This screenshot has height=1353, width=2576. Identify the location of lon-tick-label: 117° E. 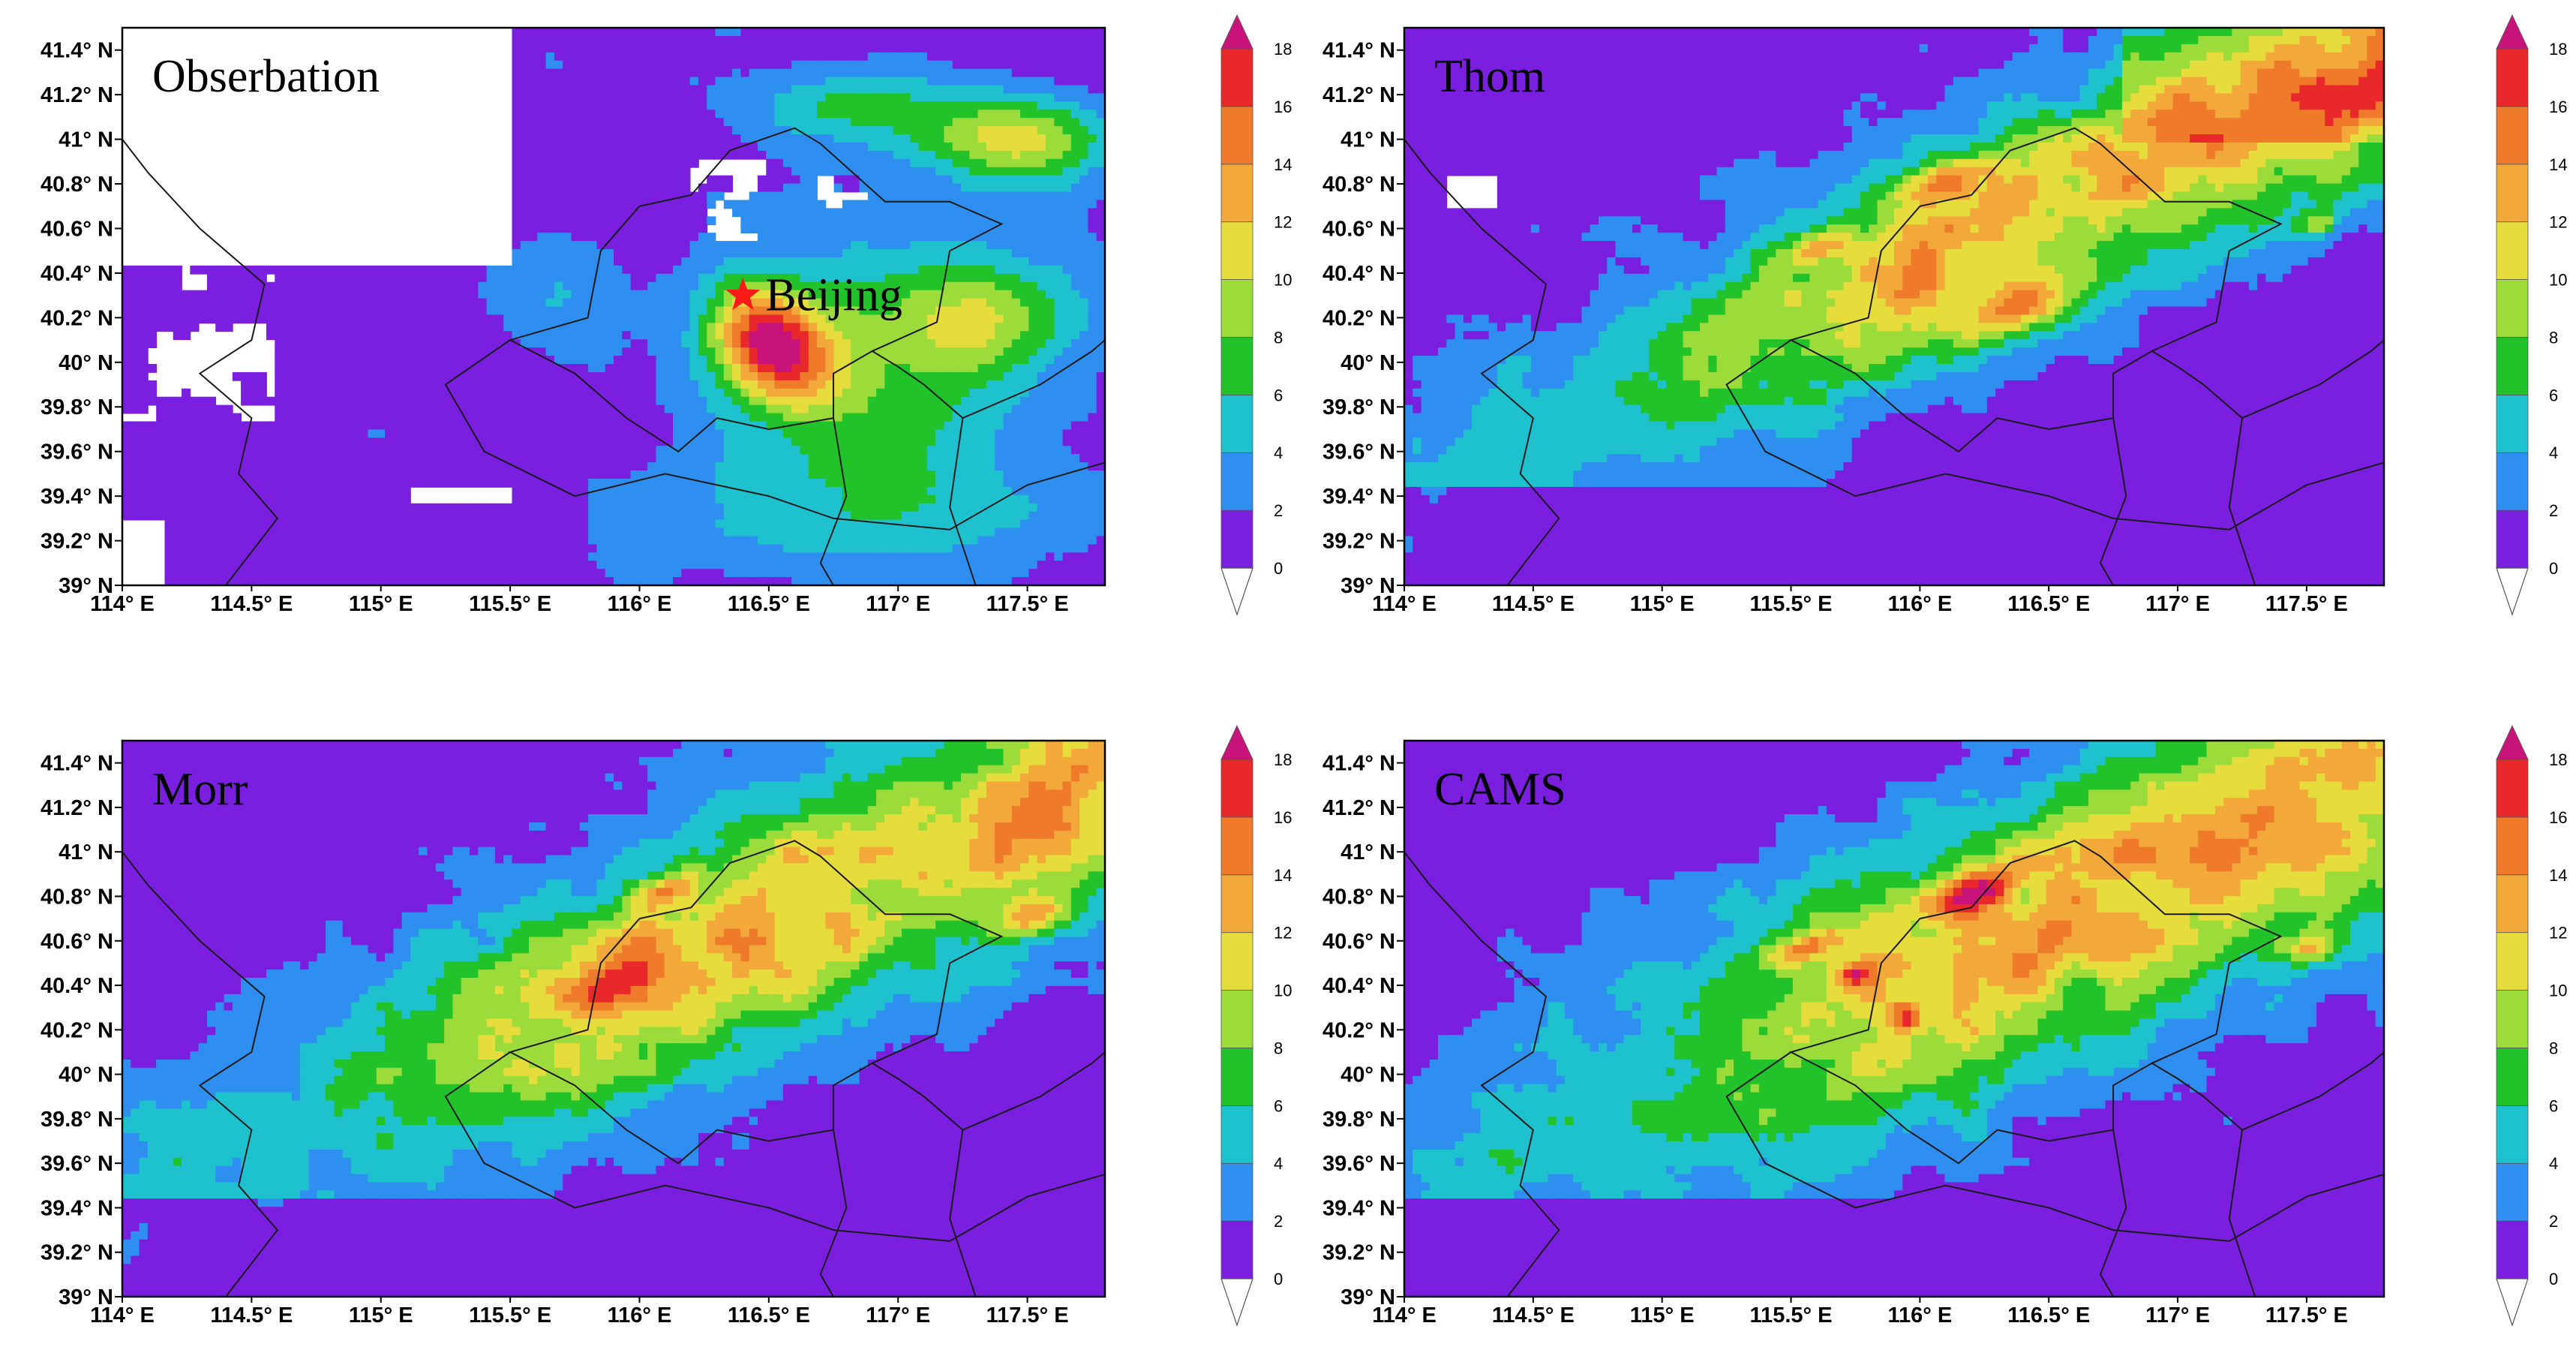
(898, 604).